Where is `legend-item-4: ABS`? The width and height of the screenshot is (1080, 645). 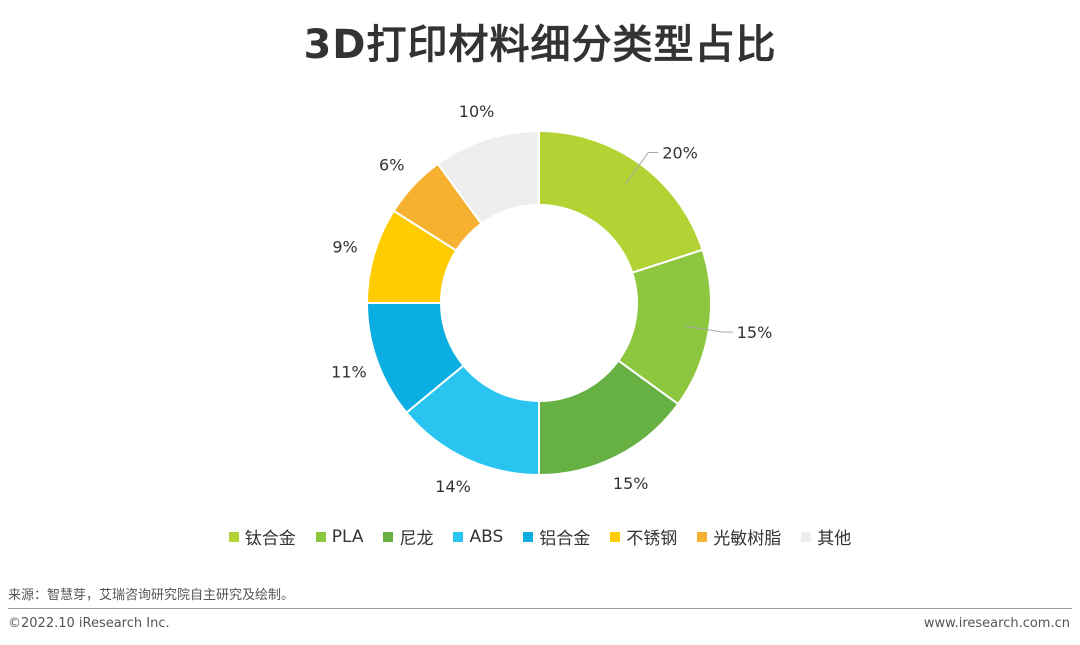 legend-item-4: ABS is located at coordinates (478, 537).